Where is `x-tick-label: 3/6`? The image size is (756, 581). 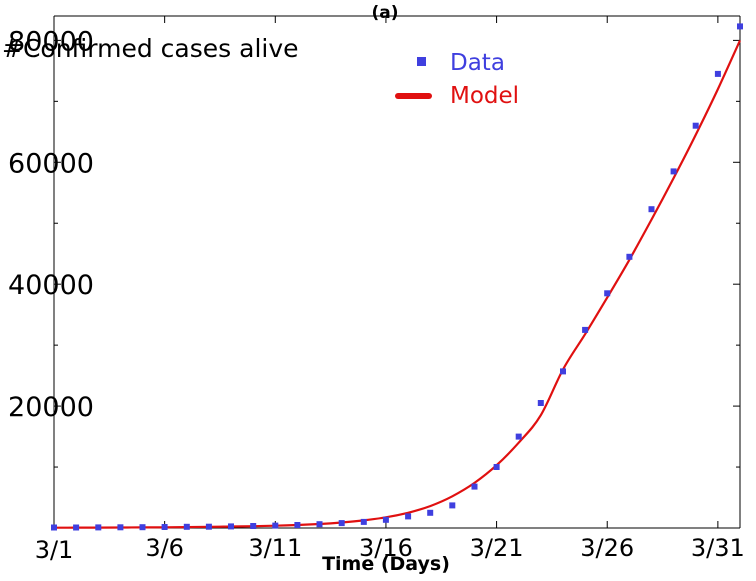
x-tick-label: 3/6 is located at coordinates (164, 548).